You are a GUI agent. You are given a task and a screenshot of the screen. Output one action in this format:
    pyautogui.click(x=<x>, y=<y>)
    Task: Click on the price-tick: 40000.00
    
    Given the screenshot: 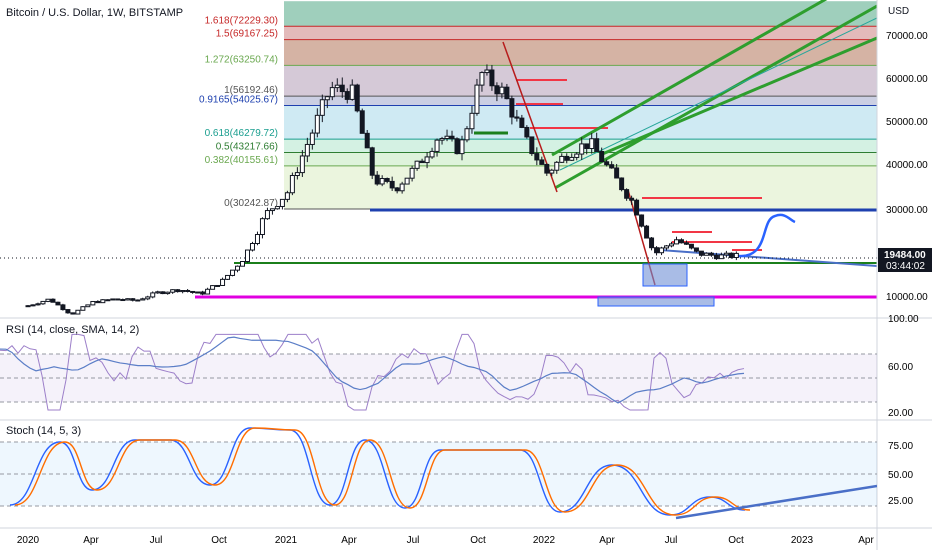 What is the action you would take?
    pyautogui.click(x=907, y=165)
    